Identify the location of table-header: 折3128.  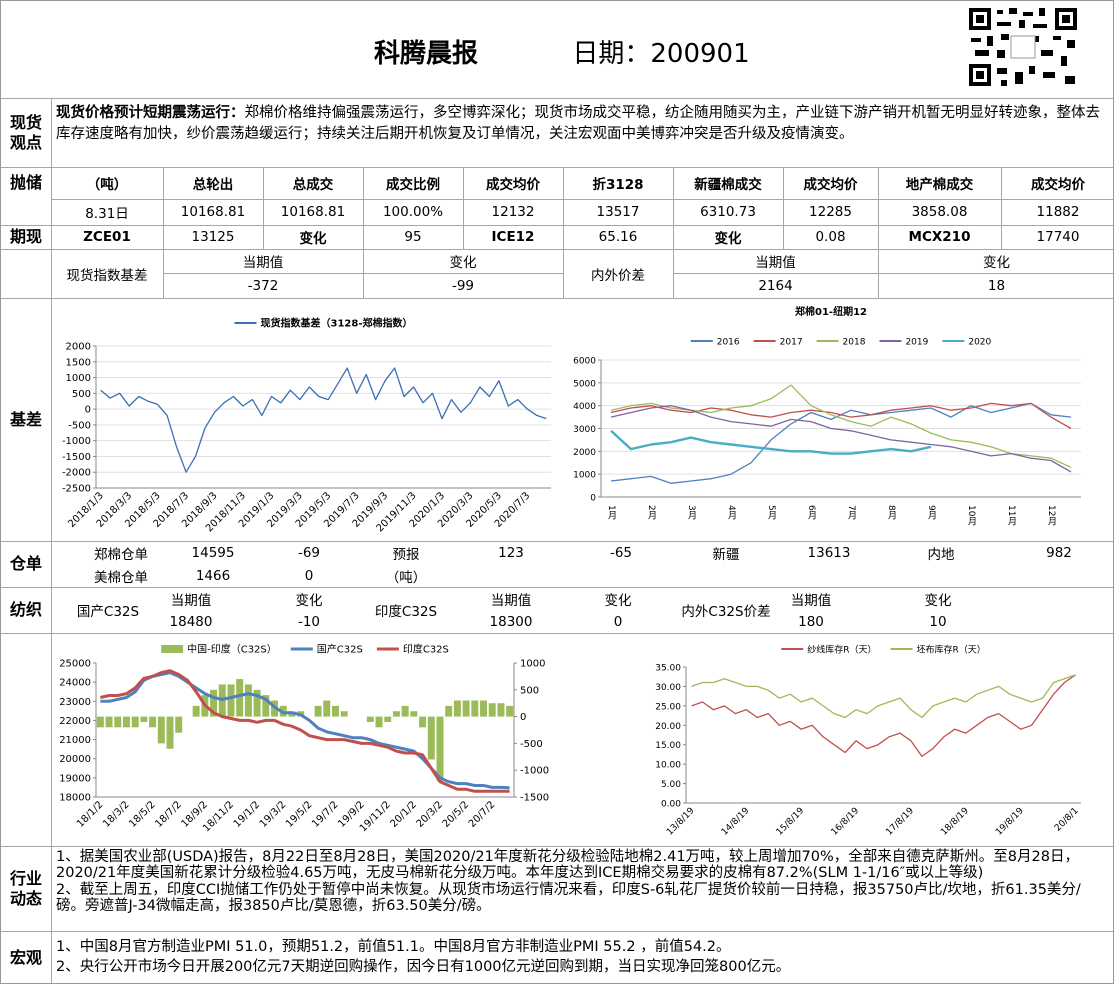
(618, 185).